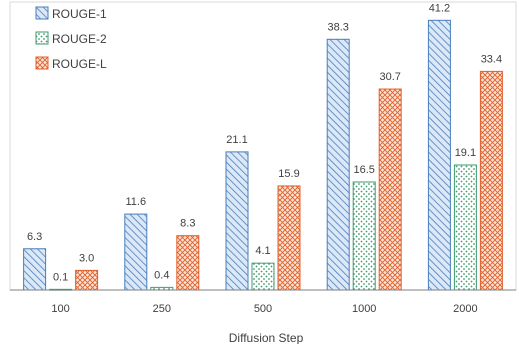 The height and width of the screenshot is (344, 519). What do you see at coordinates (465, 153) in the screenshot?
I see `data-label-rouge-2-2000: 19.1` at bounding box center [465, 153].